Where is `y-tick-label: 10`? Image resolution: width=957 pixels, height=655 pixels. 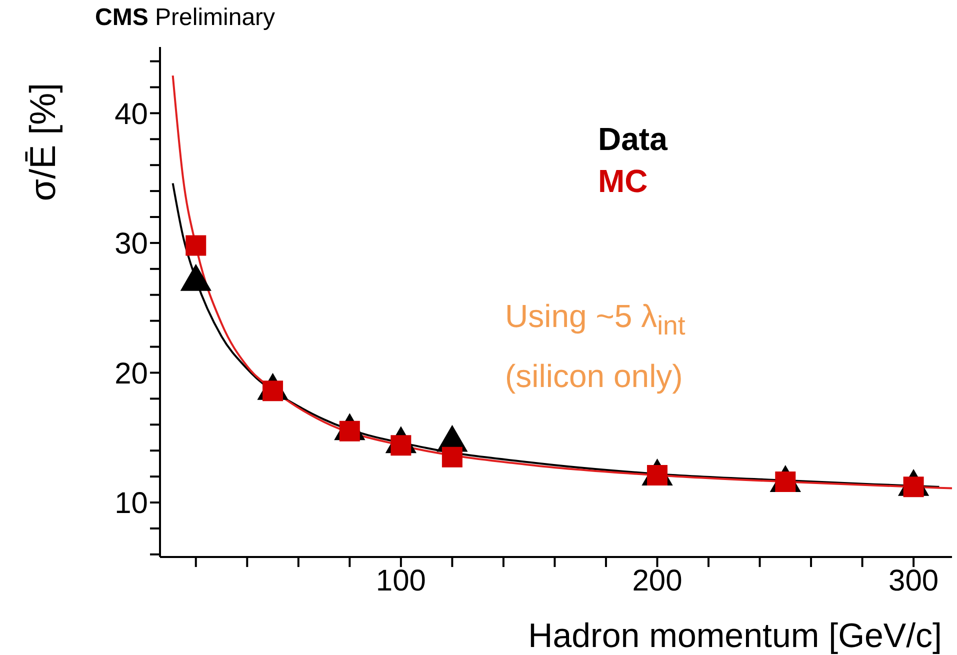
y-tick-label: 10 is located at coordinates (131, 503).